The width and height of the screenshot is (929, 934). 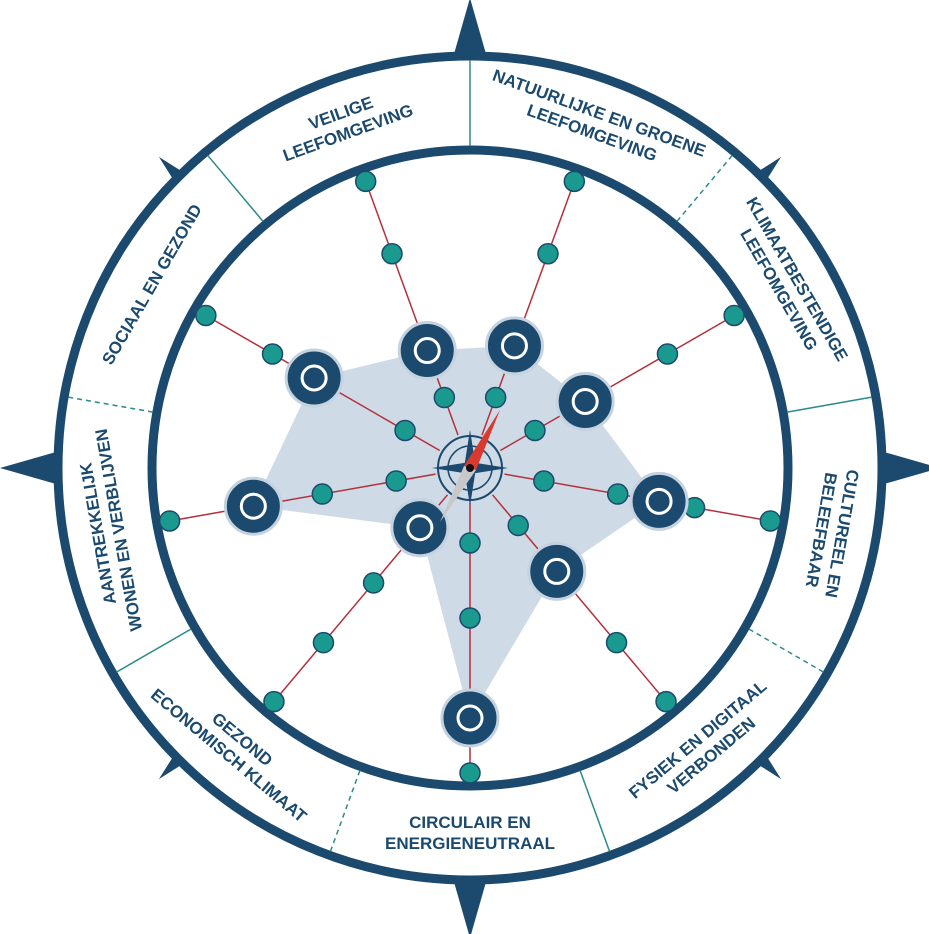 I want to click on sector-label-line: ENERGIENEUTRAAL, so click(x=470, y=843).